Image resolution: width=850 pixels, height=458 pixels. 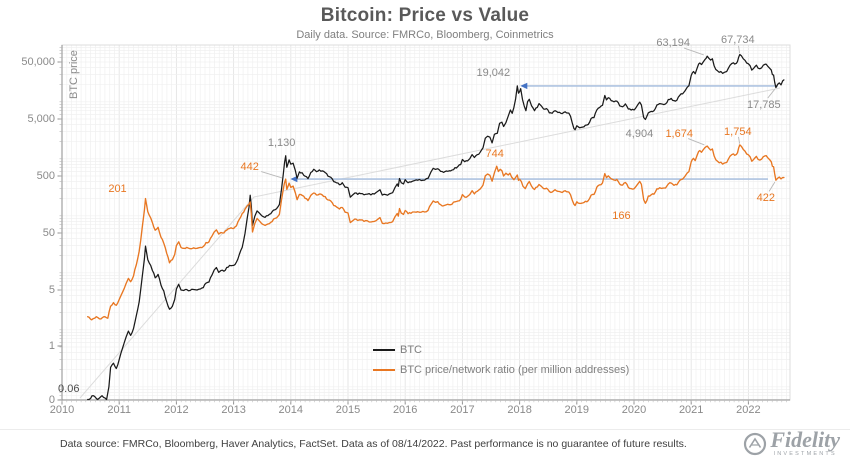 What do you see at coordinates (577, 410) in the screenshot?
I see `x-tick-label-2019: 2019` at bounding box center [577, 410].